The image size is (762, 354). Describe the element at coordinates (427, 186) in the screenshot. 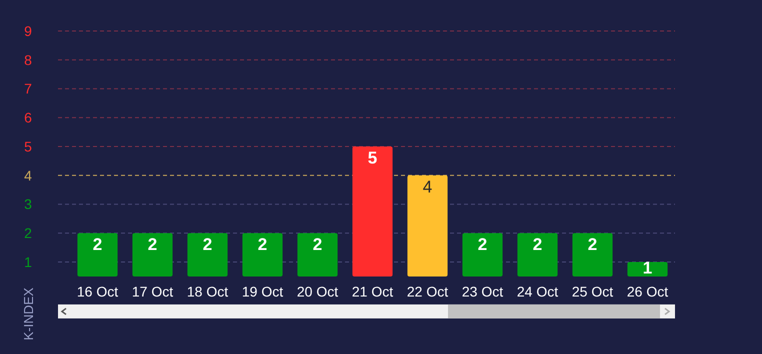

I see `data-label: 4` at that location.